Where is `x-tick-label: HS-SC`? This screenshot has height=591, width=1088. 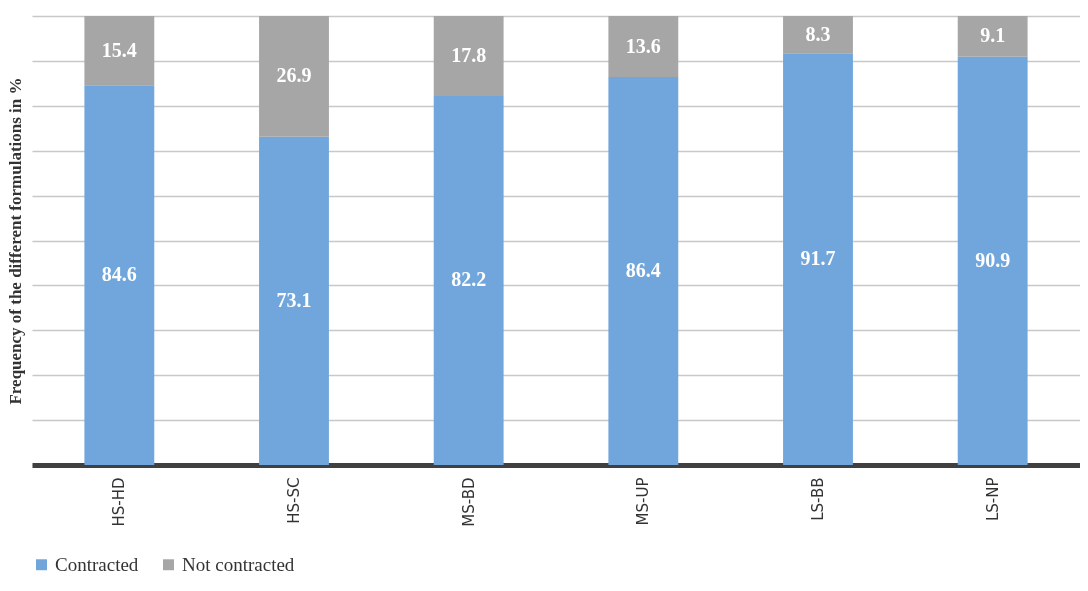 x-tick-label: HS-SC is located at coordinates (294, 500).